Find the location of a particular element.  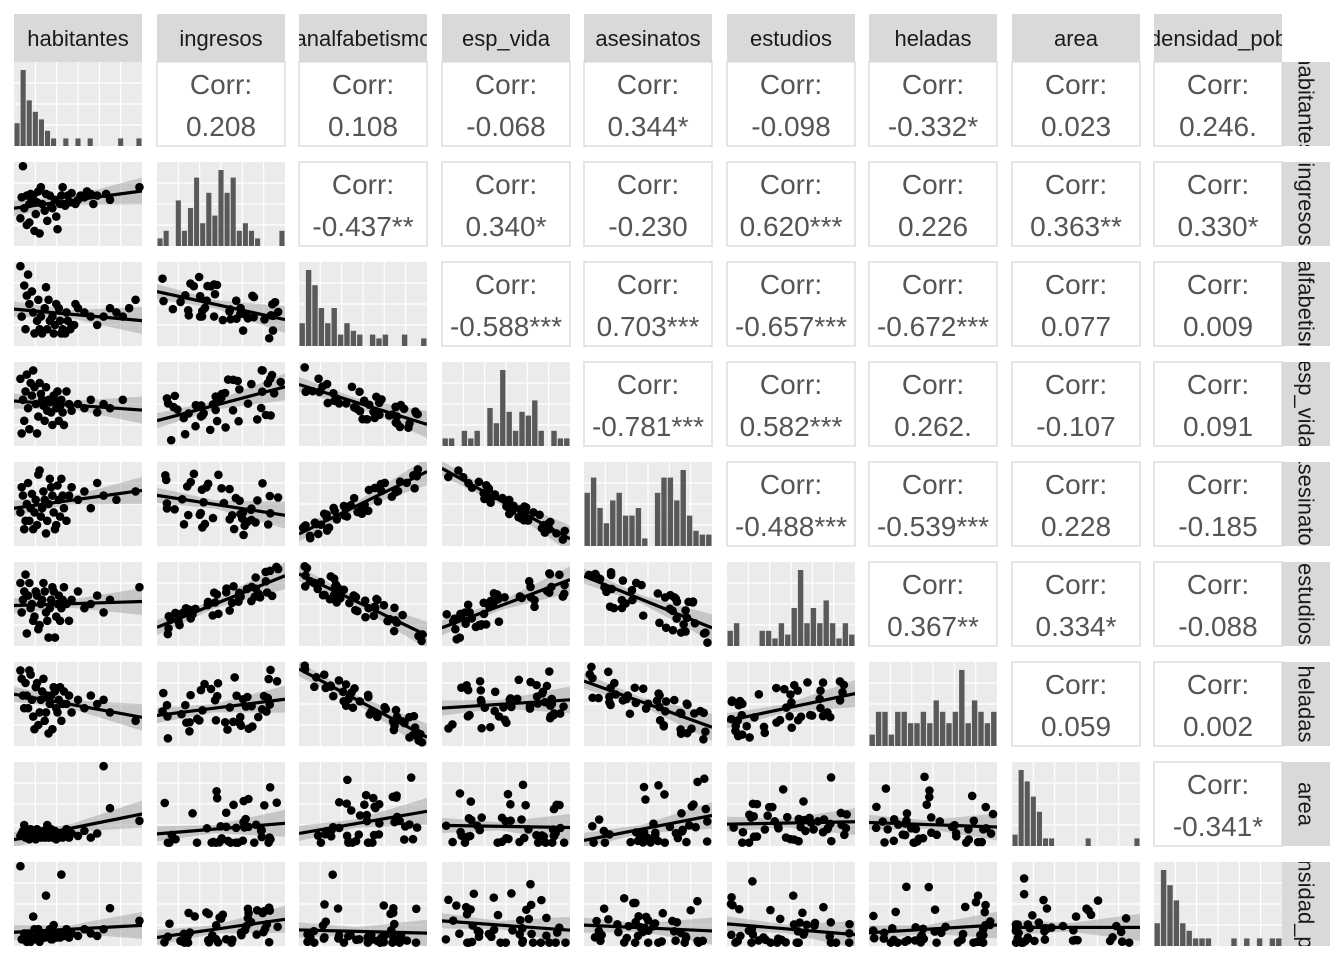

corr-value: -0.588*** is located at coordinates (506, 326).